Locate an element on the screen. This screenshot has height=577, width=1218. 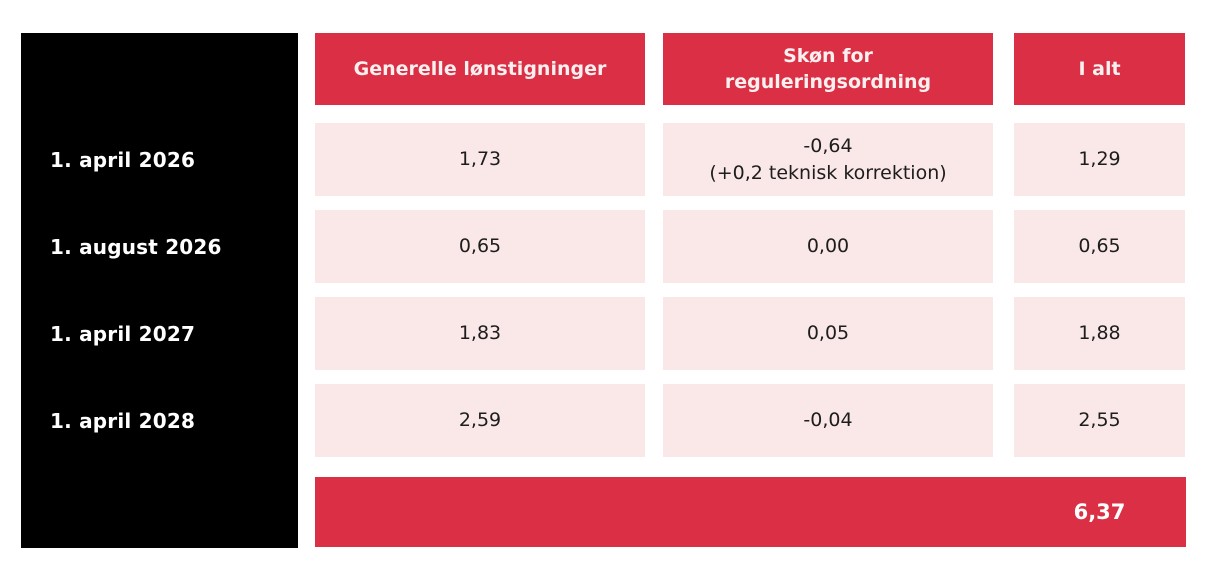
cell-skon-2026-april: -0,64 (+0,2 teknisk korrektion) is located at coordinates (828, 159).